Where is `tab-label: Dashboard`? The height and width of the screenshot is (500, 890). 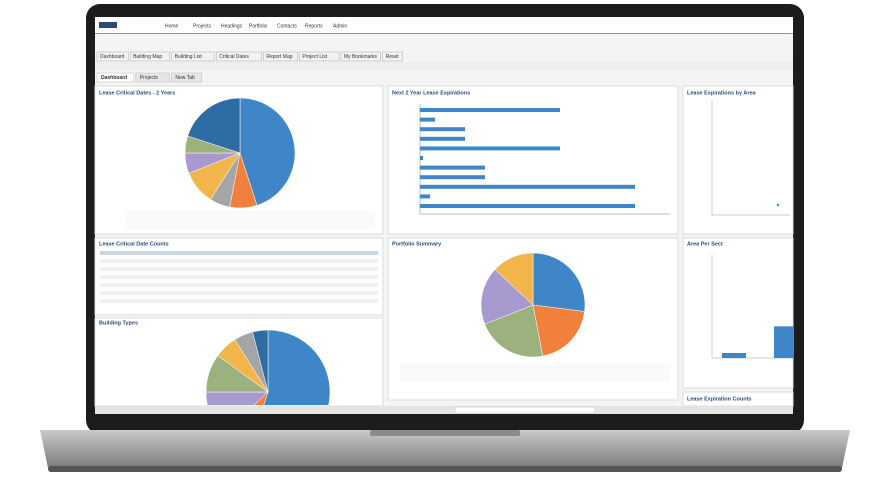
tab-label: Dashboard is located at coordinates (114, 78).